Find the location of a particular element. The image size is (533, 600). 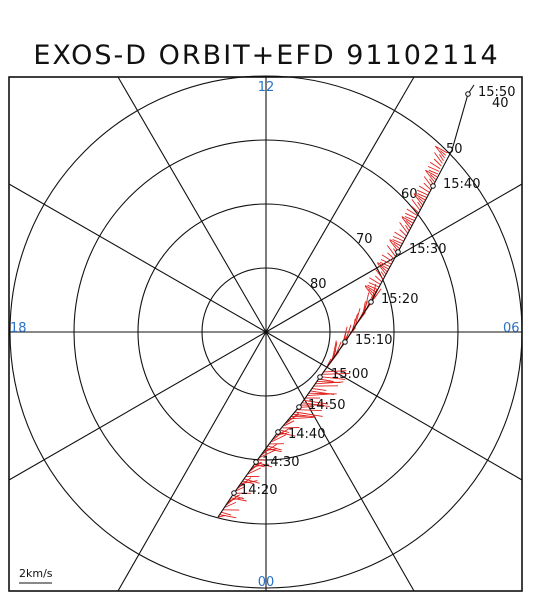

lat-label-80: 80 is located at coordinates (318, 284).